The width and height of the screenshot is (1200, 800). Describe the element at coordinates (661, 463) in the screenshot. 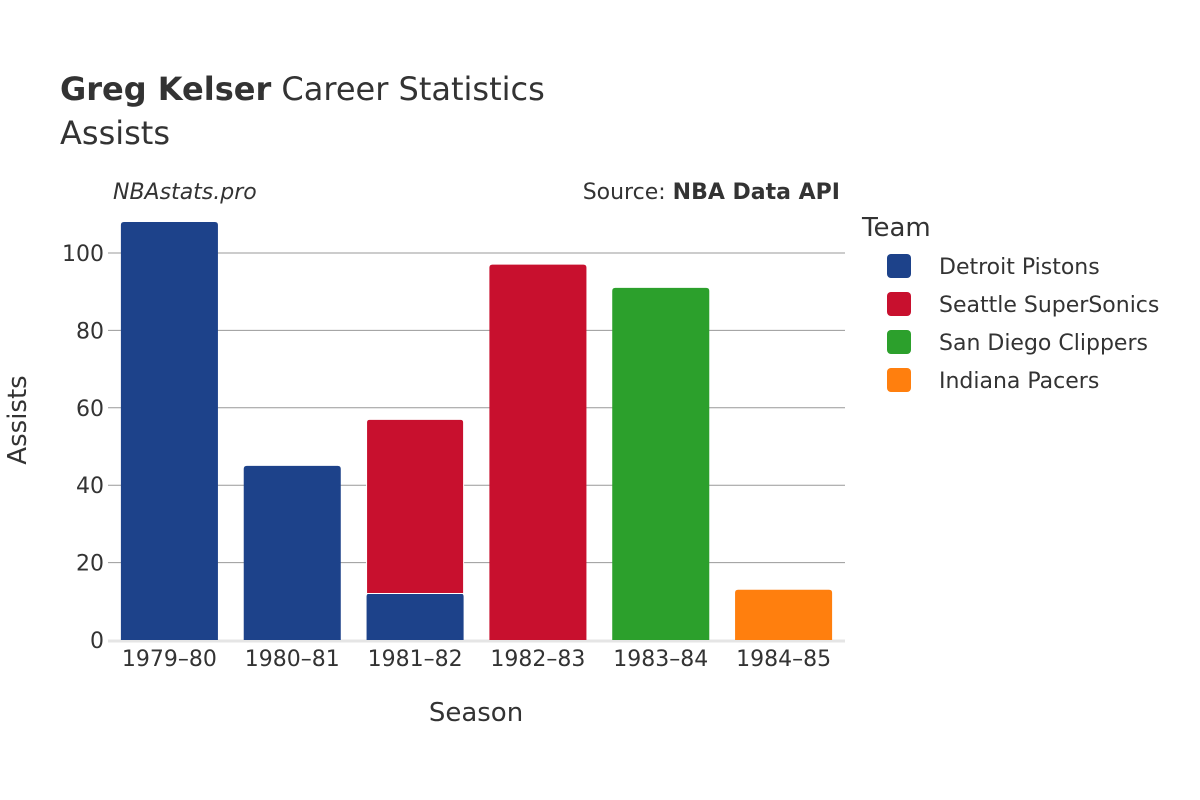

I see `bar-san-diego-clippers` at that location.